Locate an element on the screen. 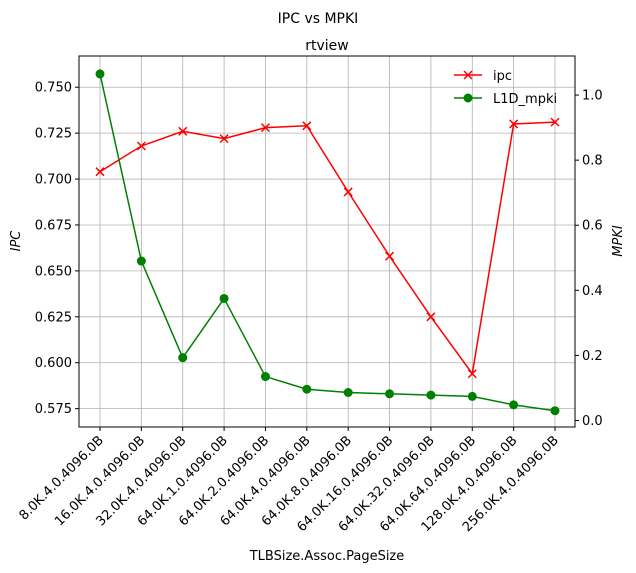 Image resolution: width=636 pixels, height=573 pixels. left-tick-label: 0.675 is located at coordinates (53, 225).